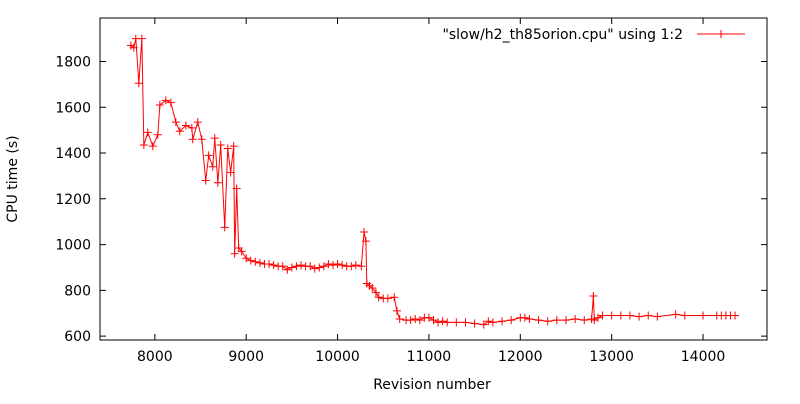 The height and width of the screenshot is (404, 800). I want to click on y-tick-label: 800, so click(77, 291).